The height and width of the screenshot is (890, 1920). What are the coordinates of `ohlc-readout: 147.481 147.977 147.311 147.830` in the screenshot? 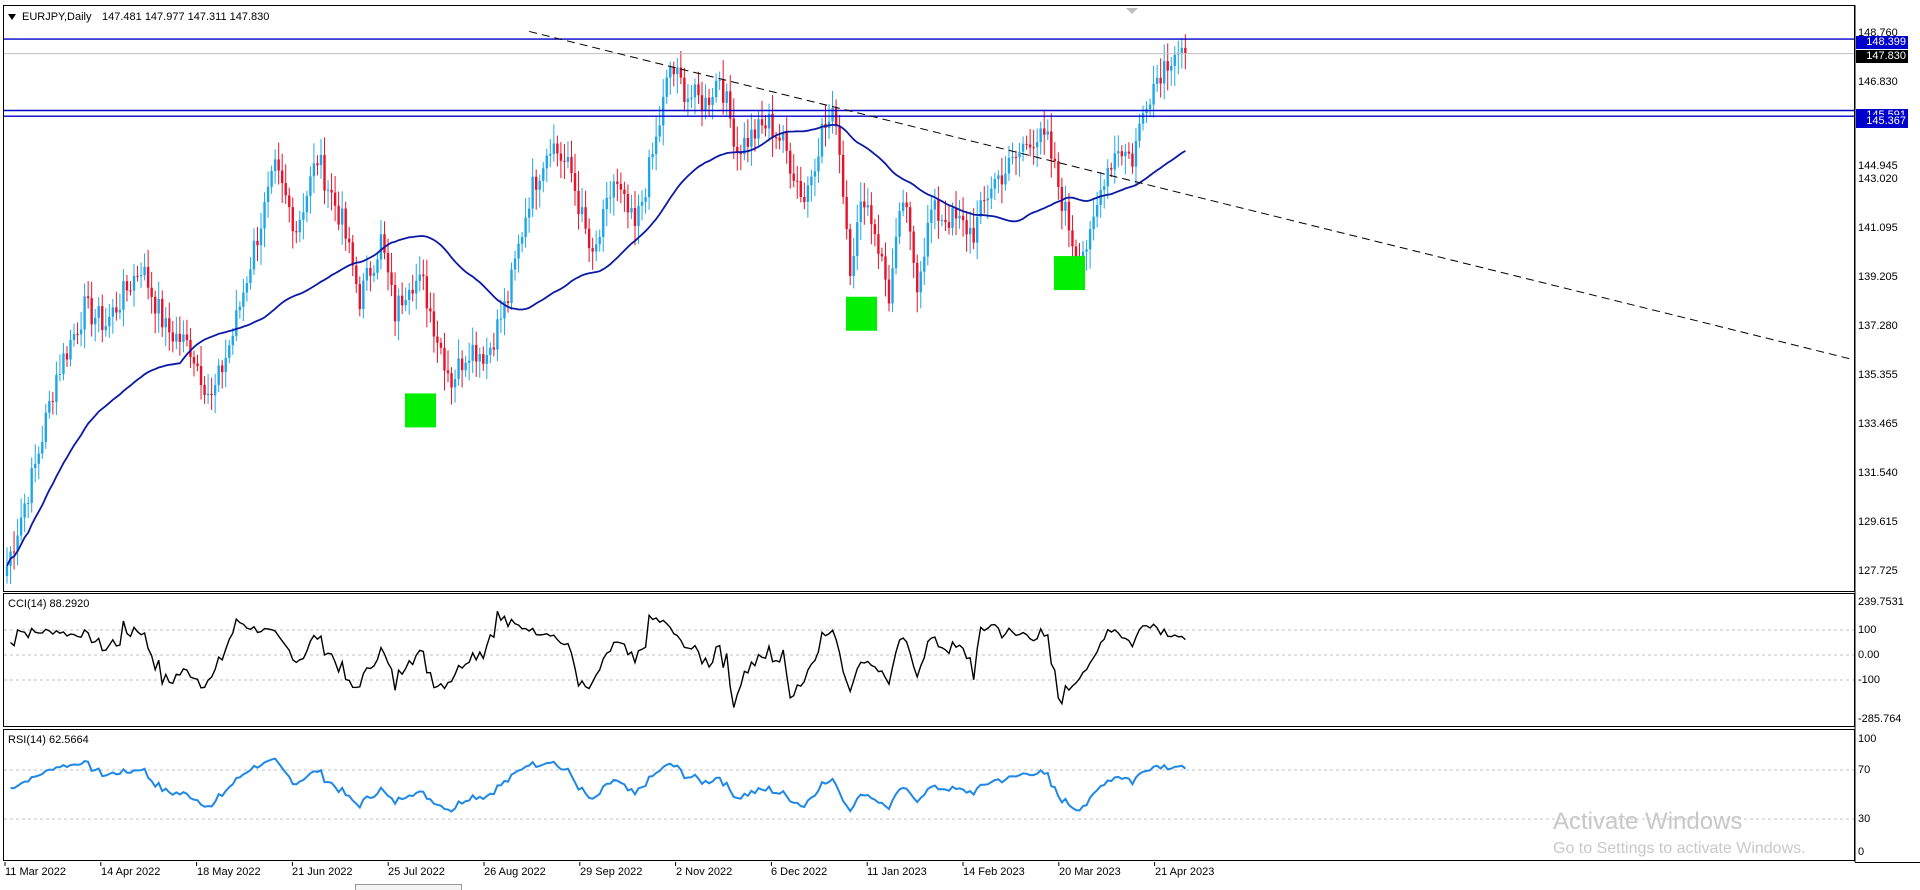 It's located at (186, 17).